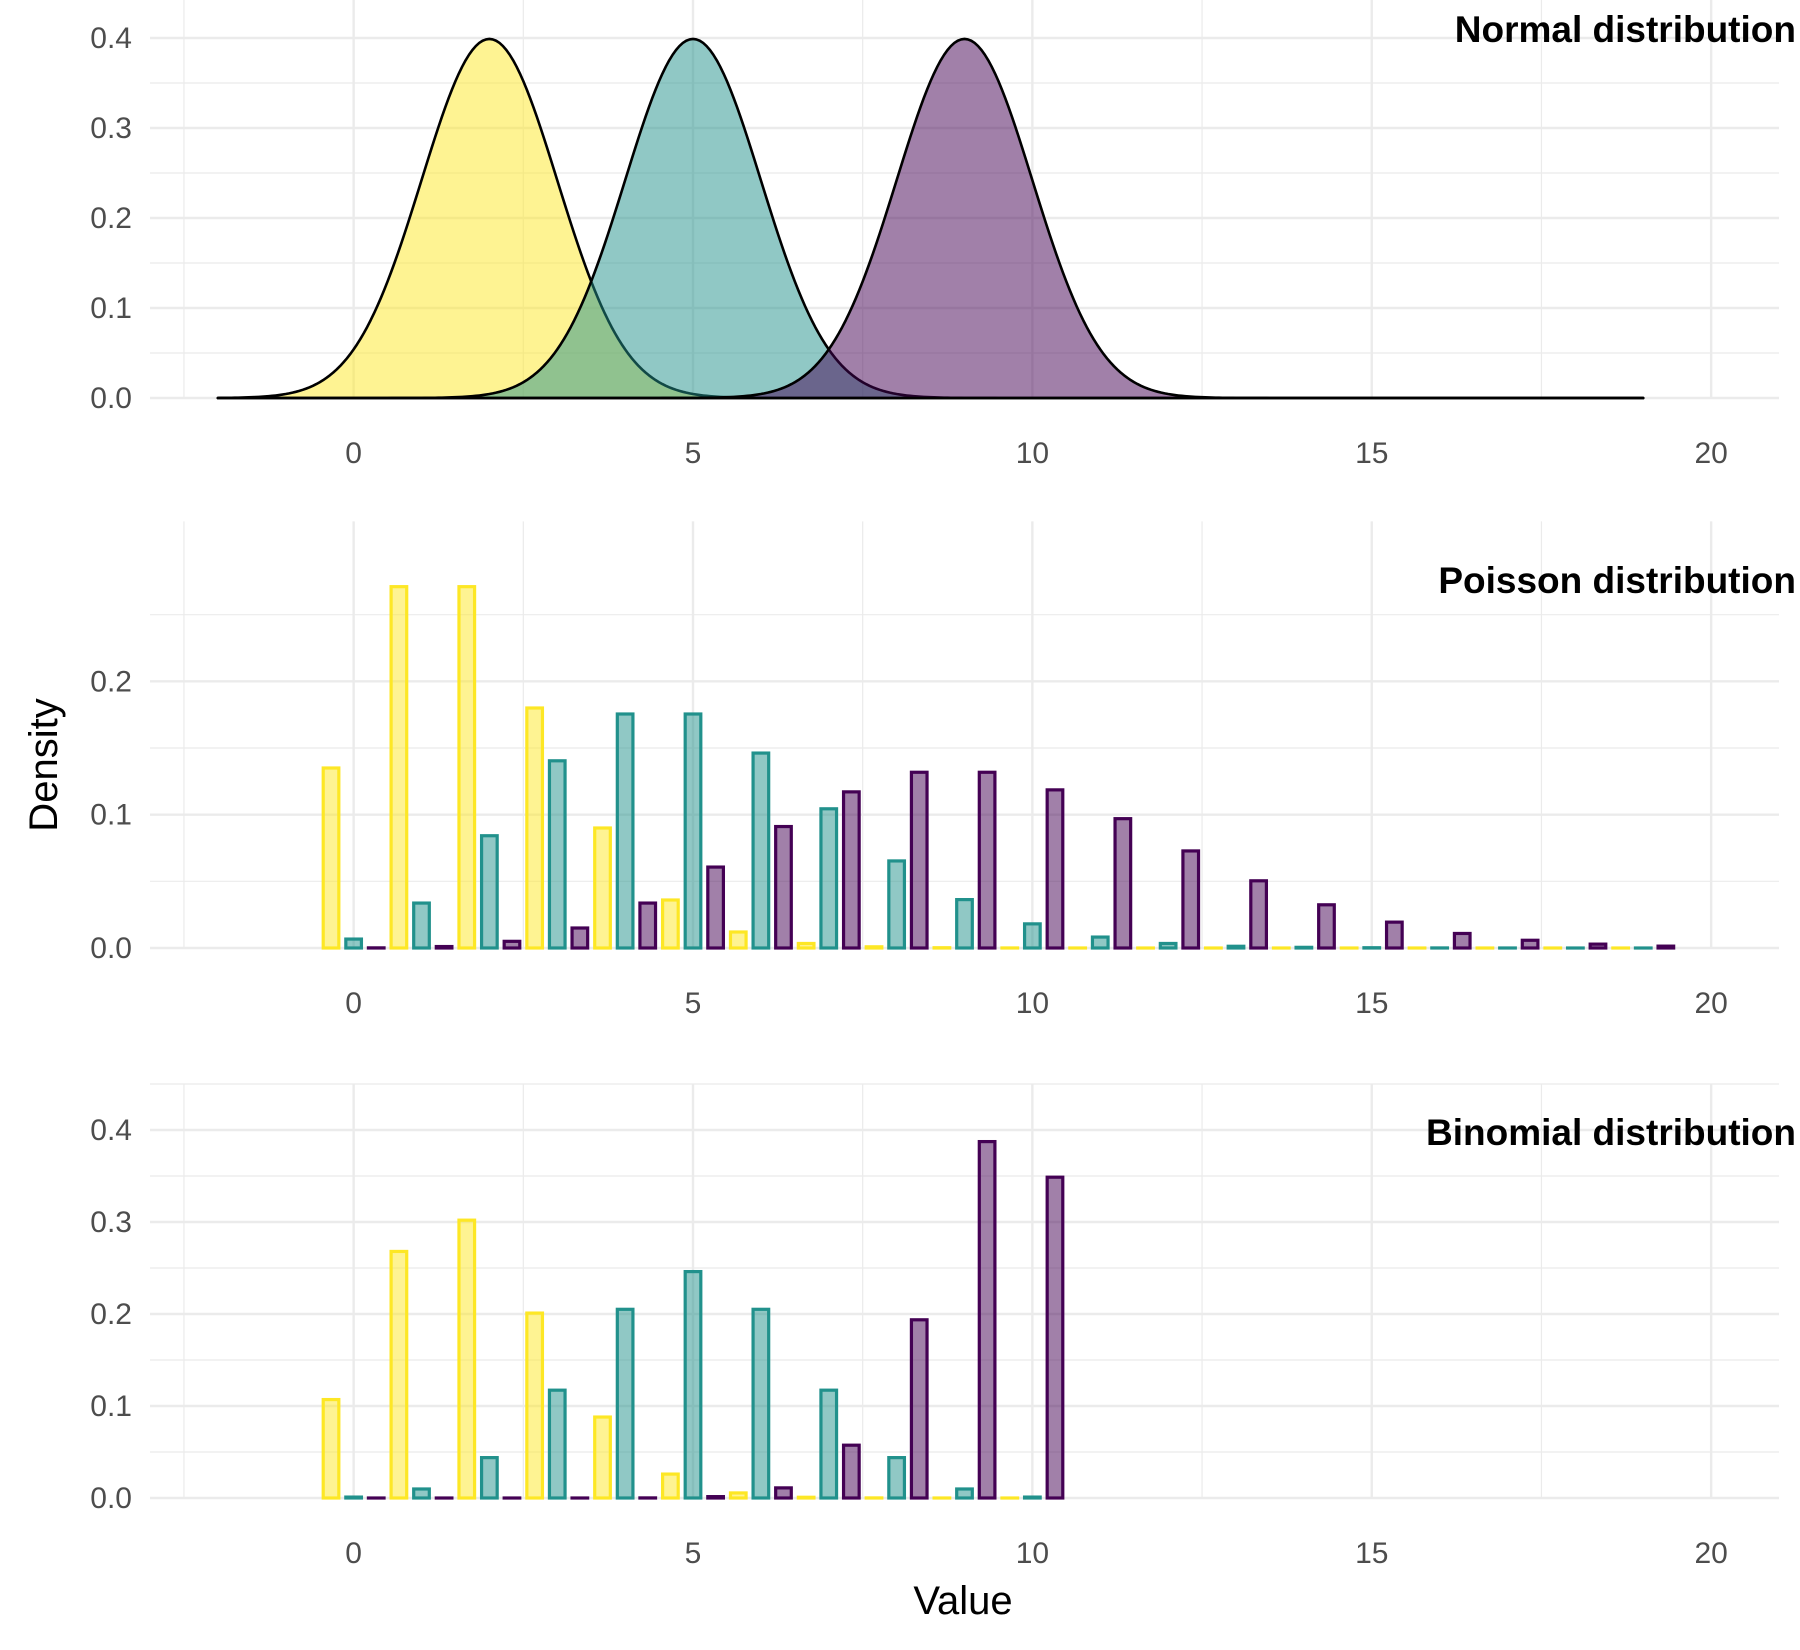 The height and width of the screenshot is (1650, 1800). What do you see at coordinates (1617, 580) in the screenshot?
I see `panel-title: Poisson distribution` at bounding box center [1617, 580].